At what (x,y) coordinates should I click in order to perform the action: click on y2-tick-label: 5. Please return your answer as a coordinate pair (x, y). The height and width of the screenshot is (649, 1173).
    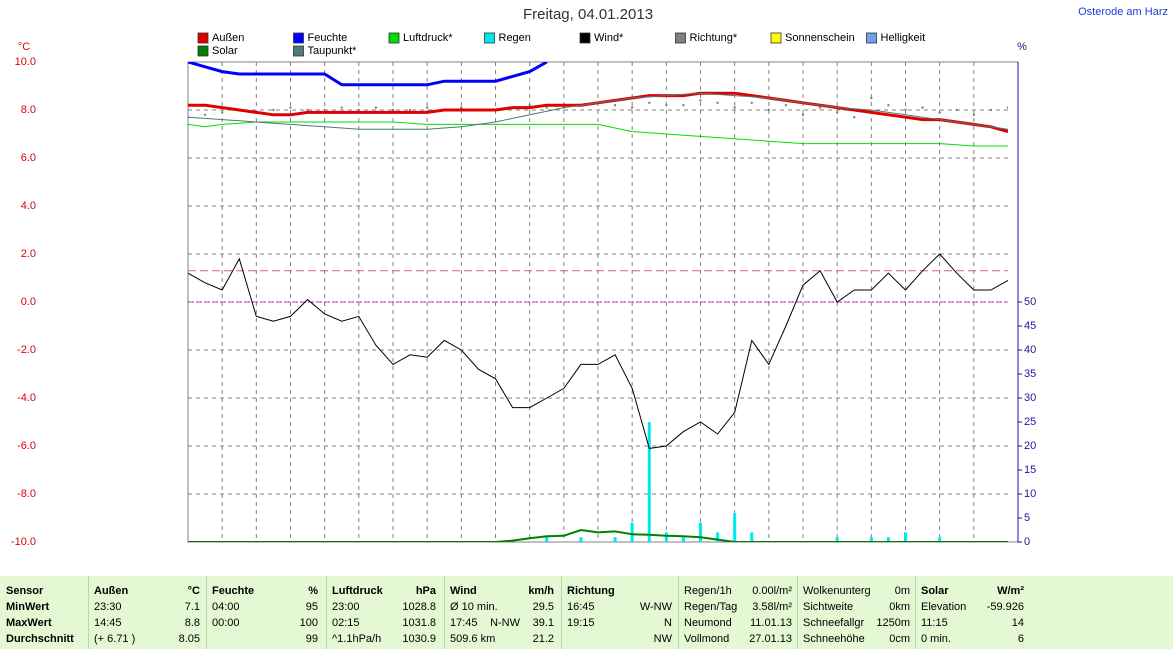
    Looking at the image, I should click on (1027, 518).